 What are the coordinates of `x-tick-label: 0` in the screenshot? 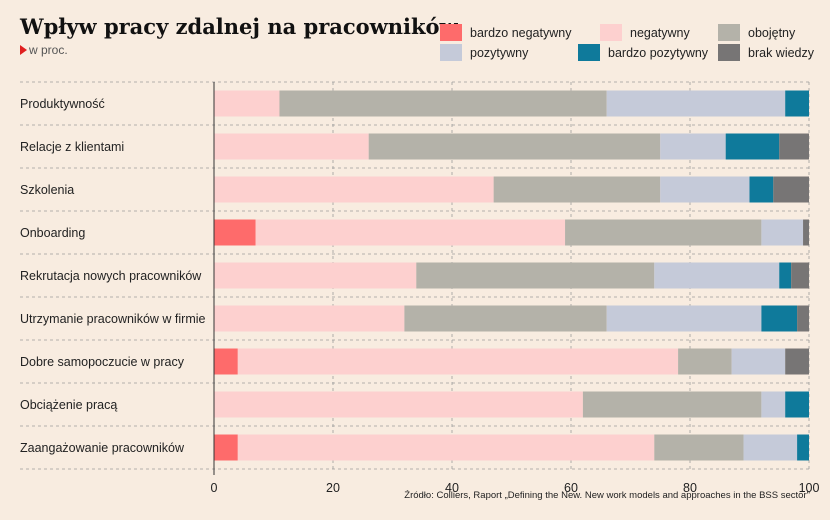 It's located at (214, 488).